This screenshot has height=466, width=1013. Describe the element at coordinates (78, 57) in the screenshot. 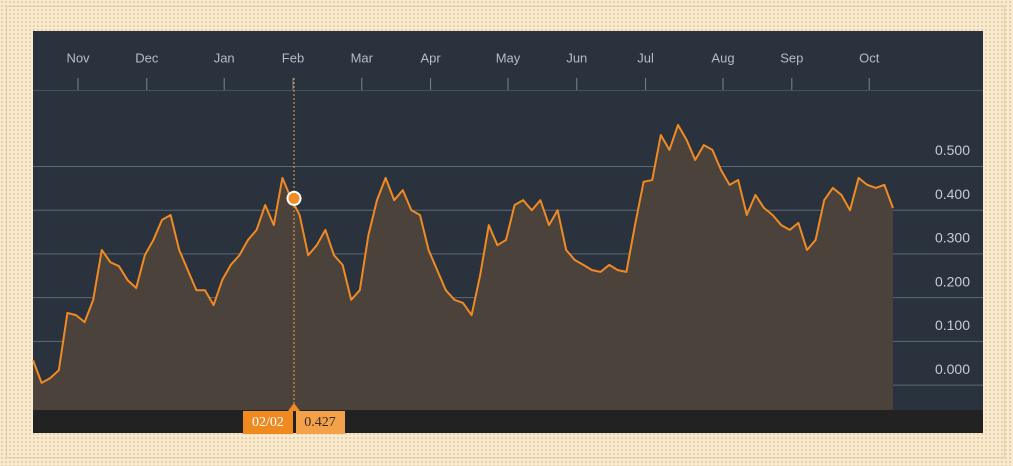

I see `x-tick-label: Nov` at that location.